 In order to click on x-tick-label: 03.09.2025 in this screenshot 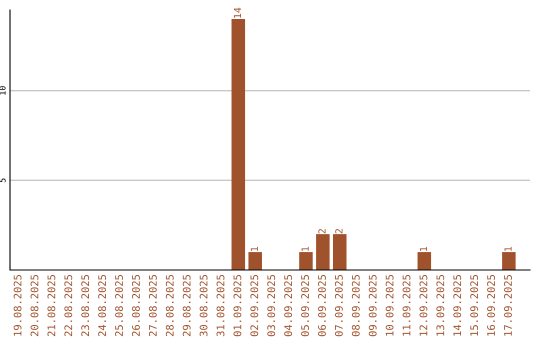, I will do `click(271, 305)`.